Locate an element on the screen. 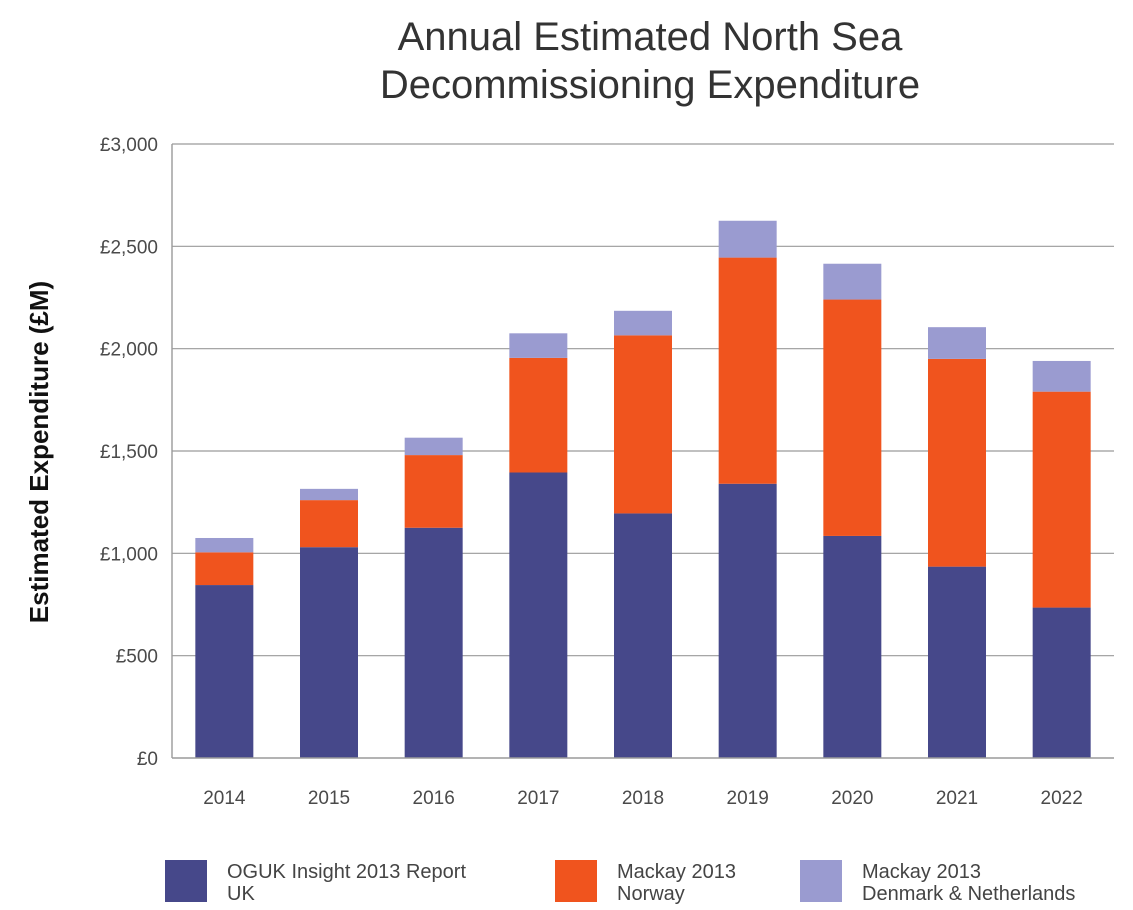 This screenshot has width=1133, height=910. x-tick-label: 2015 is located at coordinates (329, 798).